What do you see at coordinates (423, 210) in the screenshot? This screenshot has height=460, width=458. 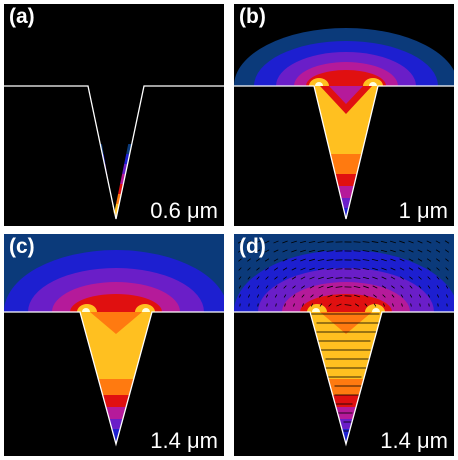 I see `scale-label: 1 μm` at bounding box center [423, 210].